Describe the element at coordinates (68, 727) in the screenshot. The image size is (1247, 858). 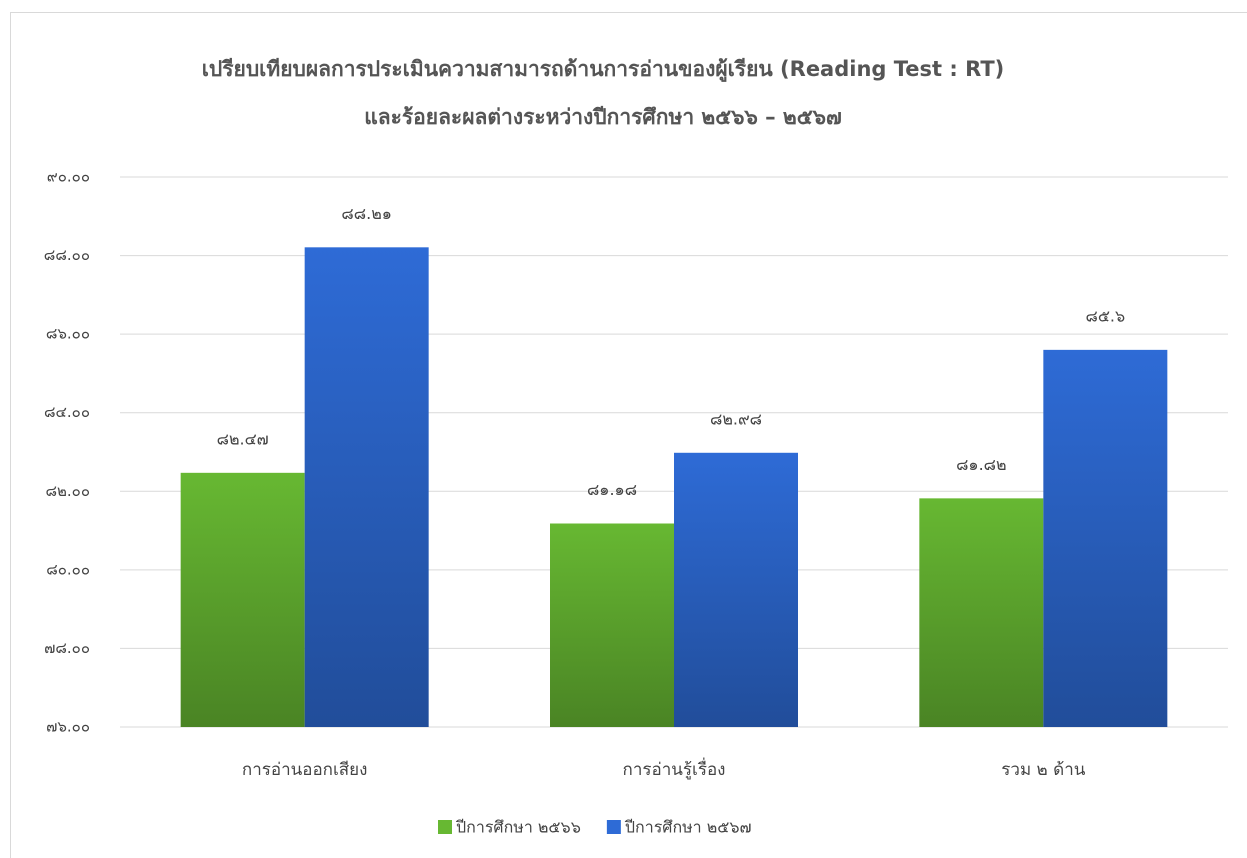
I see `y-tick-label: ๗๖.๐๐` at that location.